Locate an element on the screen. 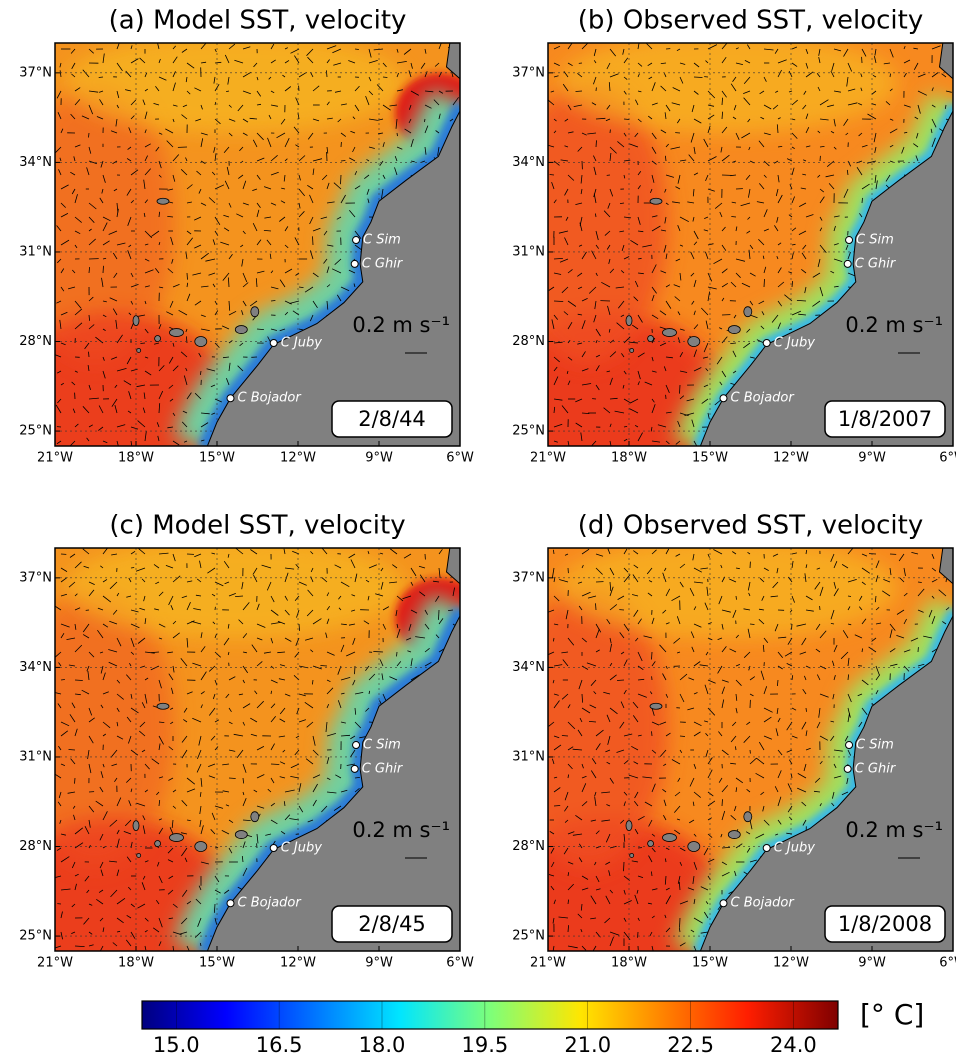 The image size is (956, 1063). cool-patch is located at coordinates (235, 588).